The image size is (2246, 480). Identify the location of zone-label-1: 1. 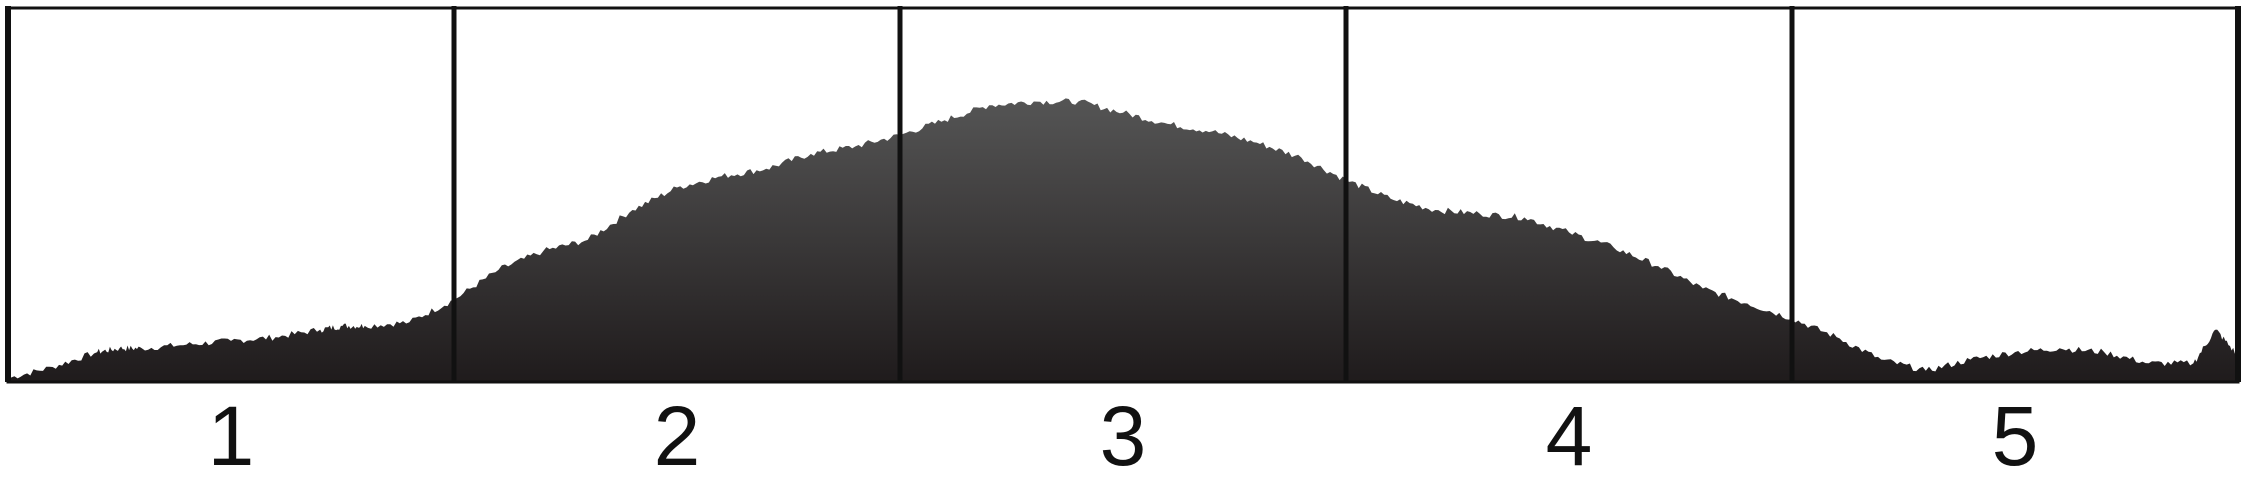
(231, 434).